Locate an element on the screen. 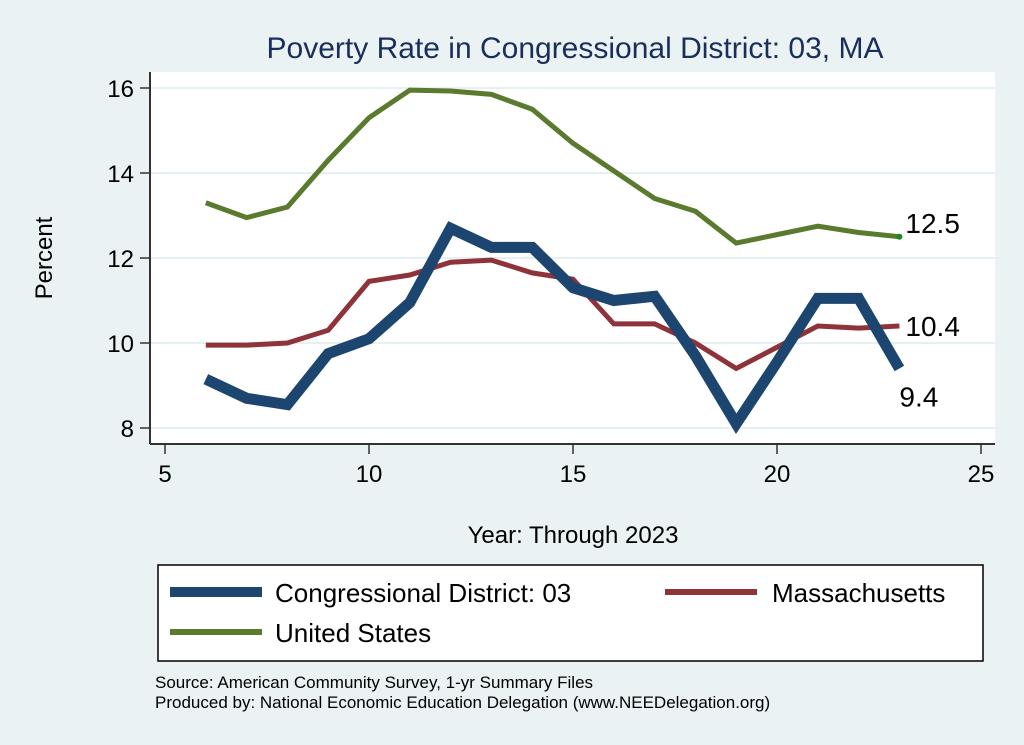  x-tick-label: 15 is located at coordinates (573, 474).